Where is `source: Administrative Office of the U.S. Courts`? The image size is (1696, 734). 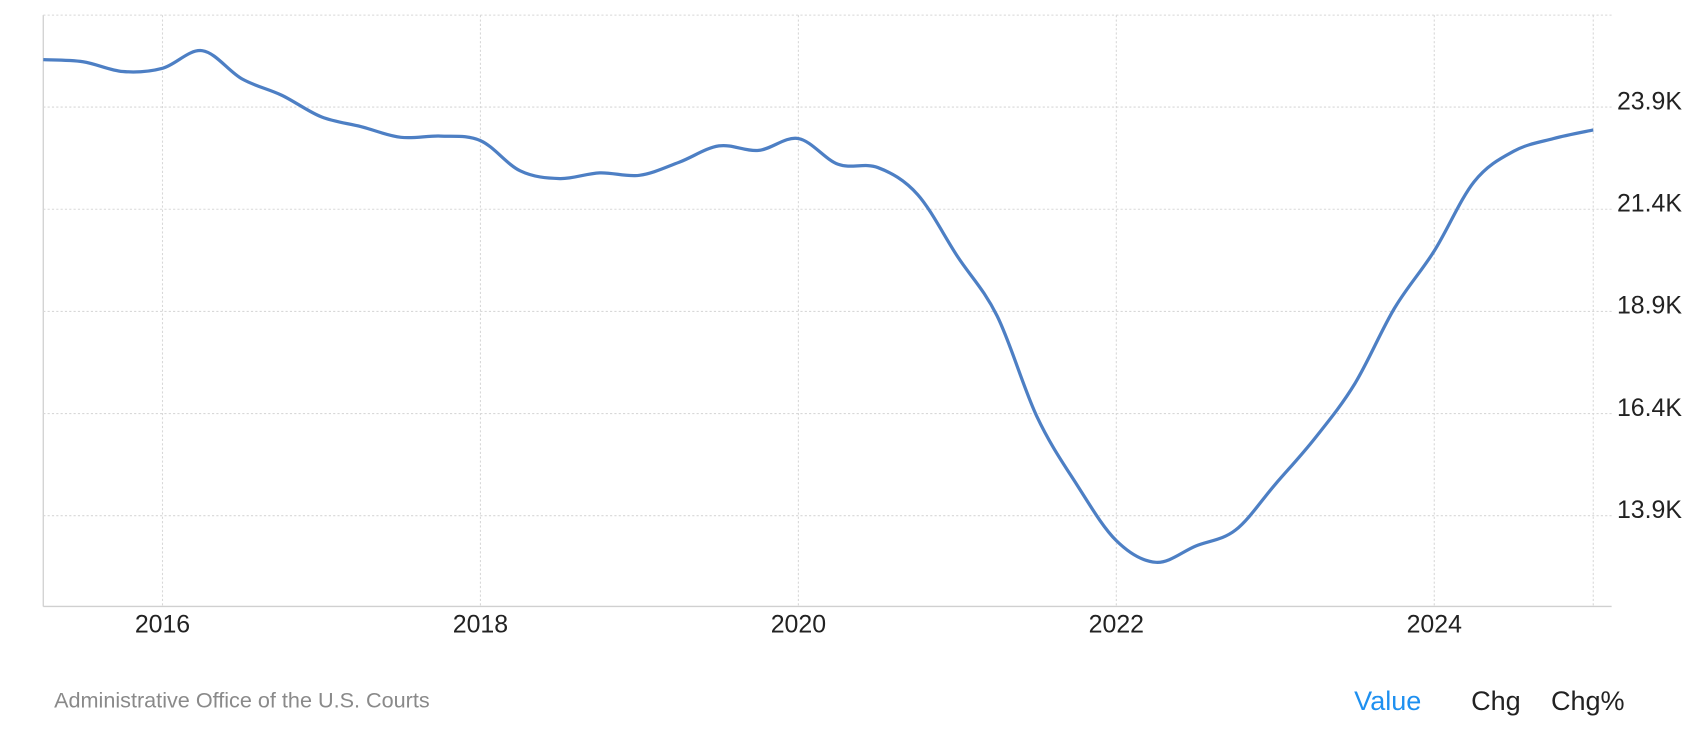
source: Administrative Office of the U.S. Courts is located at coordinates (242, 699).